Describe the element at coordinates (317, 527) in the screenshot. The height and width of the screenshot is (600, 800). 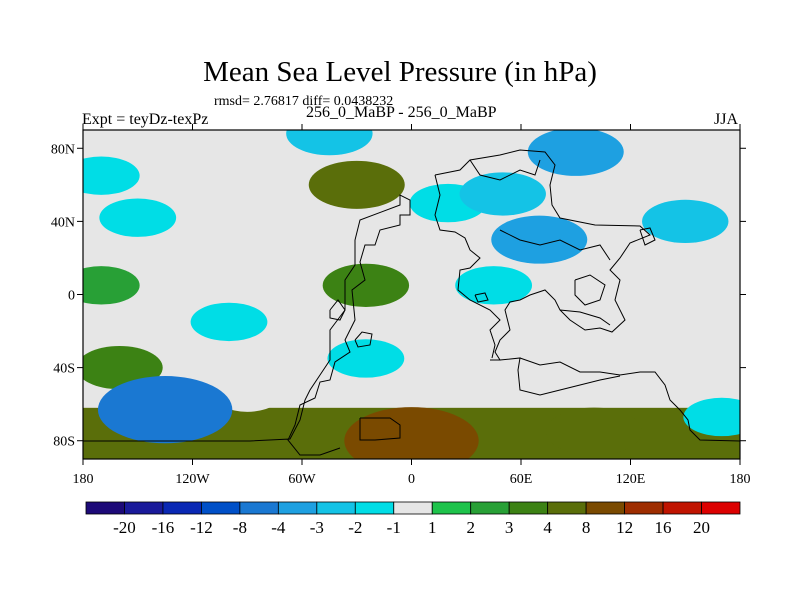
I see `colorbar-label: -3` at that location.